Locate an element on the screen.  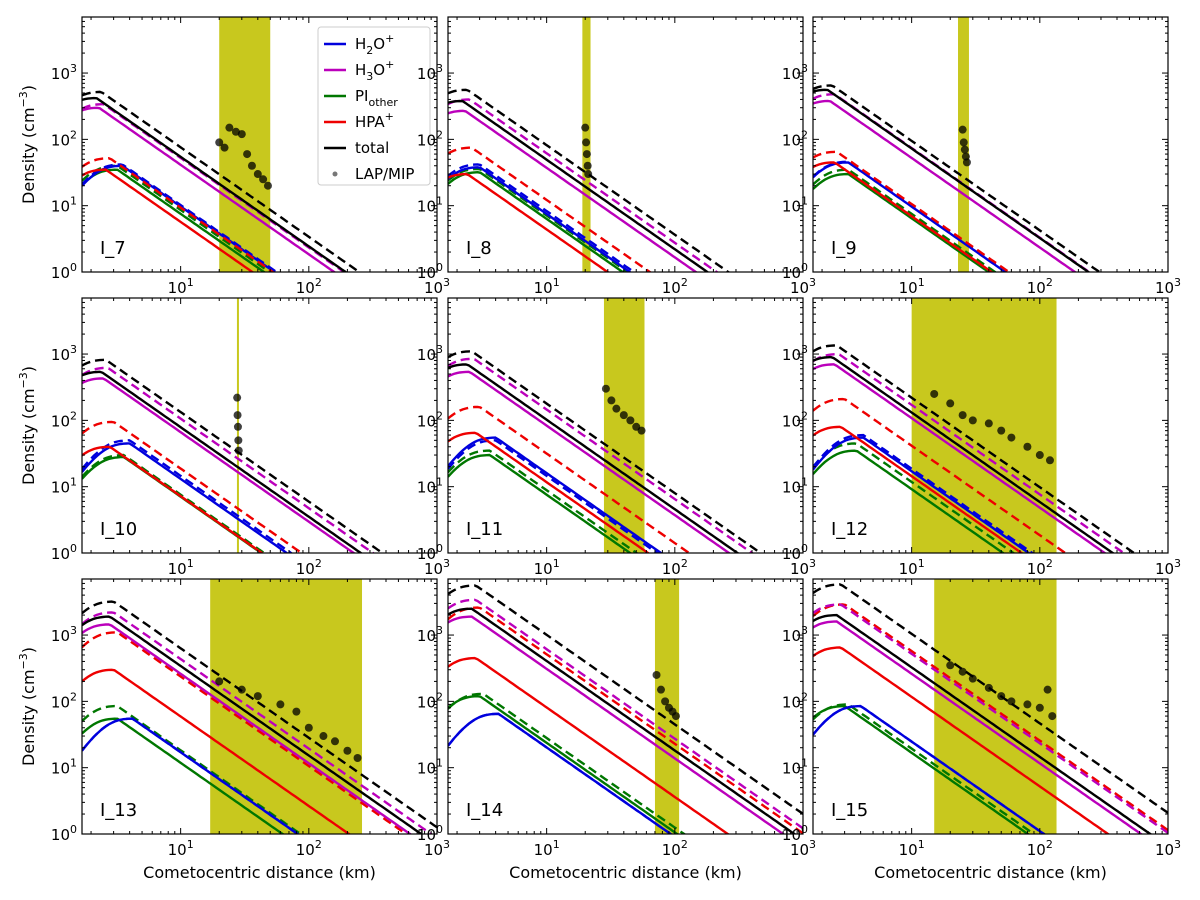
legend-label-total: total is located at coordinates (372, 148).